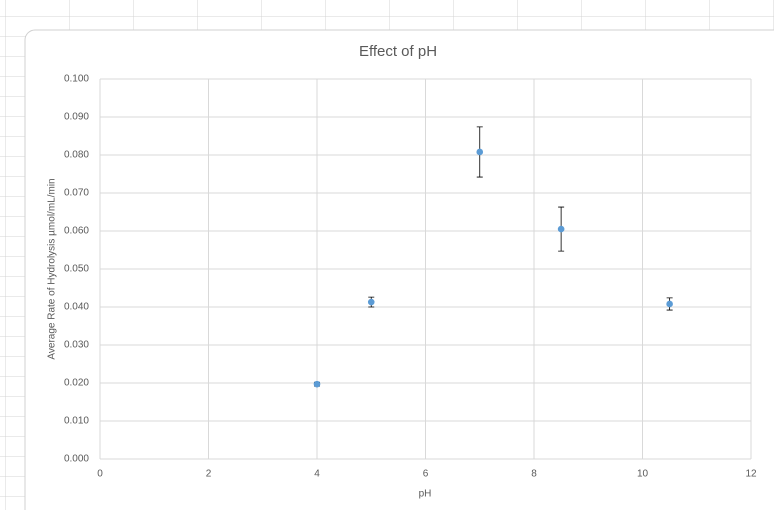 Image resolution: width=774 pixels, height=510 pixels. Describe the element at coordinates (643, 474) in the screenshot. I see `x-tick-label: 10` at that location.